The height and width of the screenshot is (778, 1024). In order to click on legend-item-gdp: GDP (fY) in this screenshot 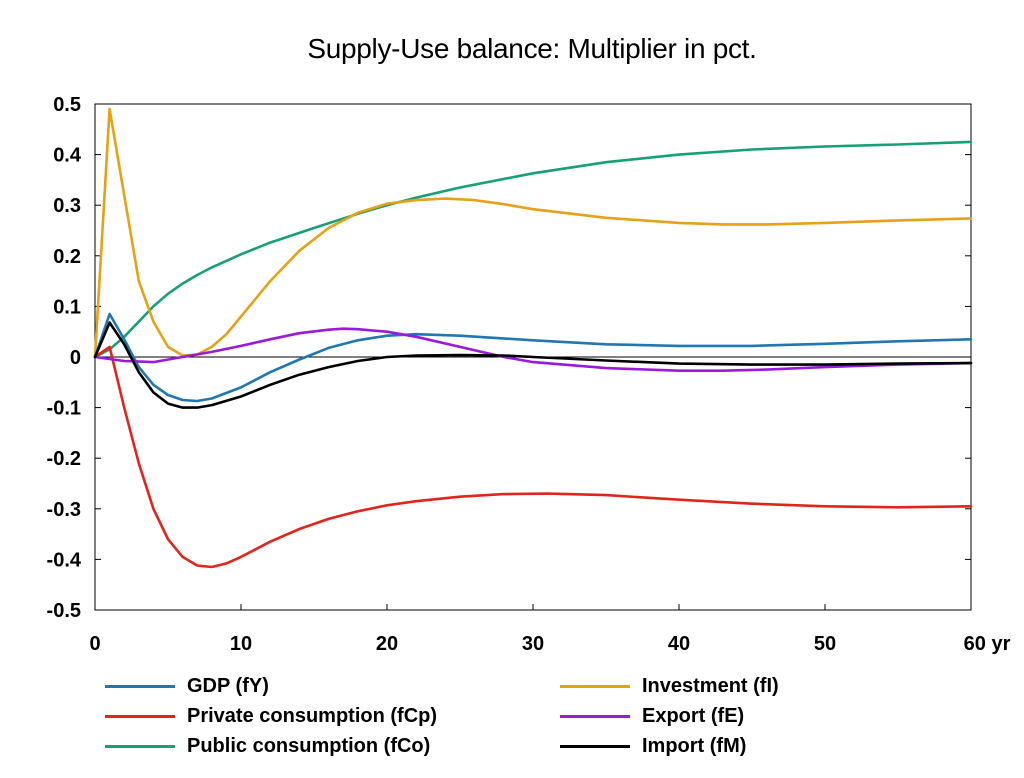, I will do `click(187, 686)`.